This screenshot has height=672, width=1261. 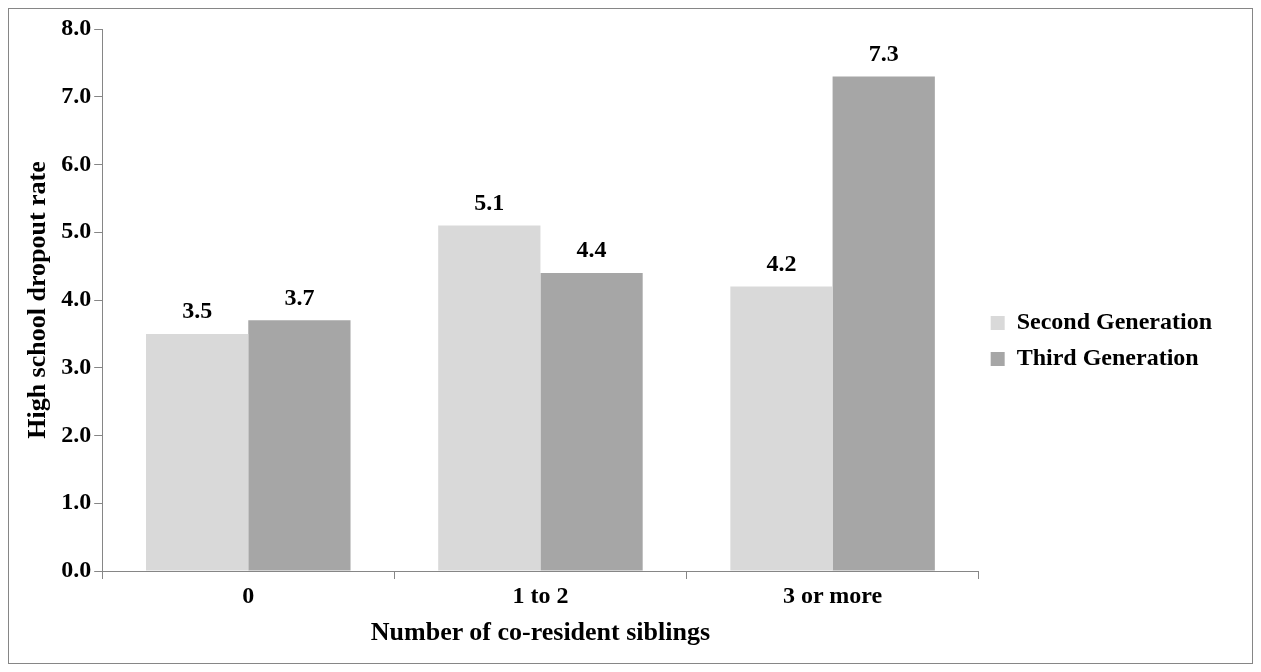 What do you see at coordinates (37, 300) in the screenshot?
I see `y-axis-title: High school dropout rate` at bounding box center [37, 300].